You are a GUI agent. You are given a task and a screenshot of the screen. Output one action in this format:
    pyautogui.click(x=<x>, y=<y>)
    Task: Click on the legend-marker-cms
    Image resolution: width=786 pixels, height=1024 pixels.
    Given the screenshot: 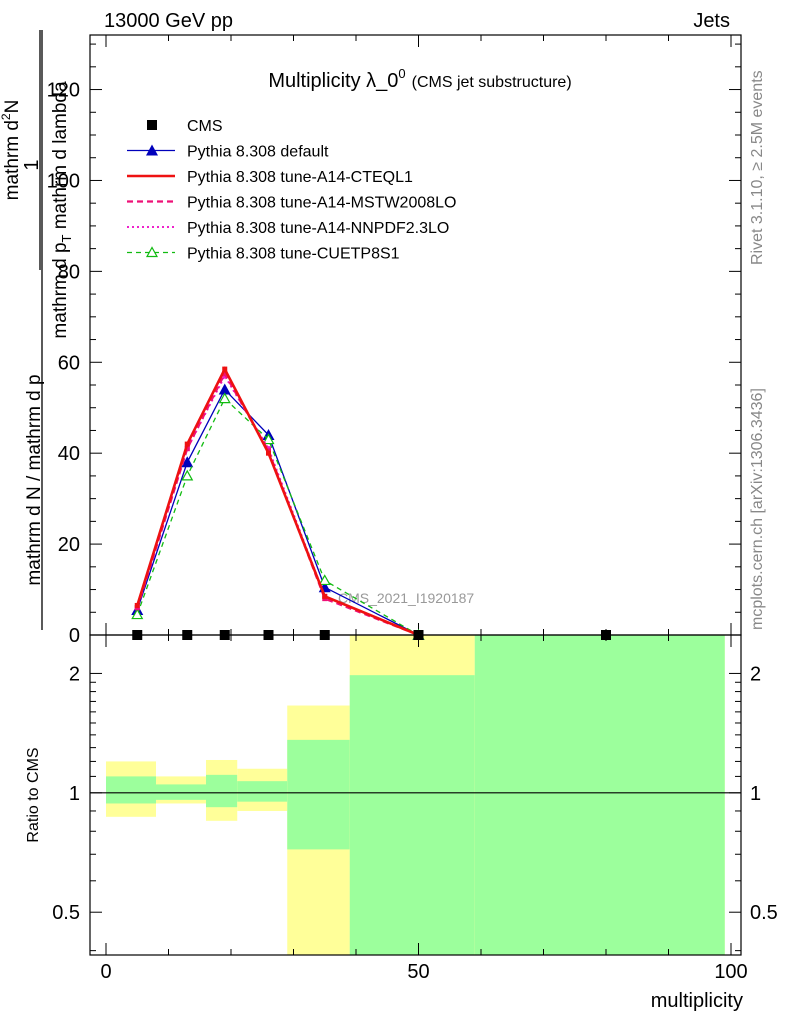 What is the action you would take?
    pyautogui.click(x=152, y=125)
    